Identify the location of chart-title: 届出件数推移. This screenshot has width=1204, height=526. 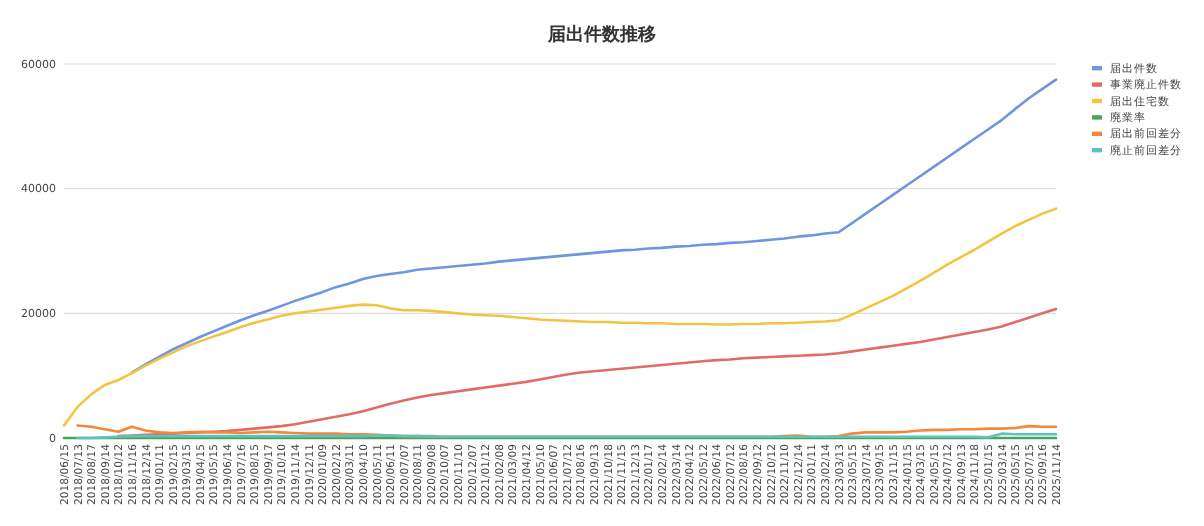
(601, 35).